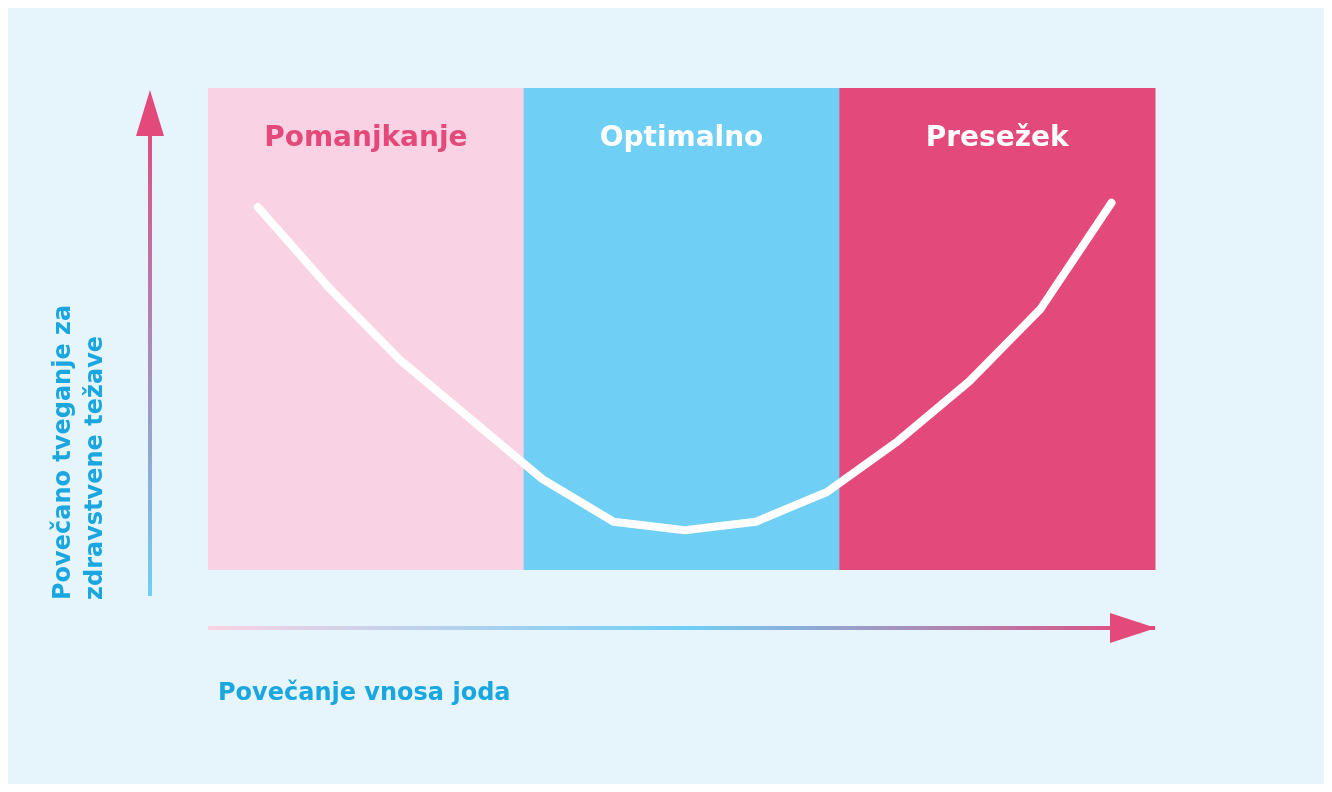  Describe the element at coordinates (78, 451) in the screenshot. I see `y-axis-title: Povečano tveganje za zdravstvene težave` at that location.